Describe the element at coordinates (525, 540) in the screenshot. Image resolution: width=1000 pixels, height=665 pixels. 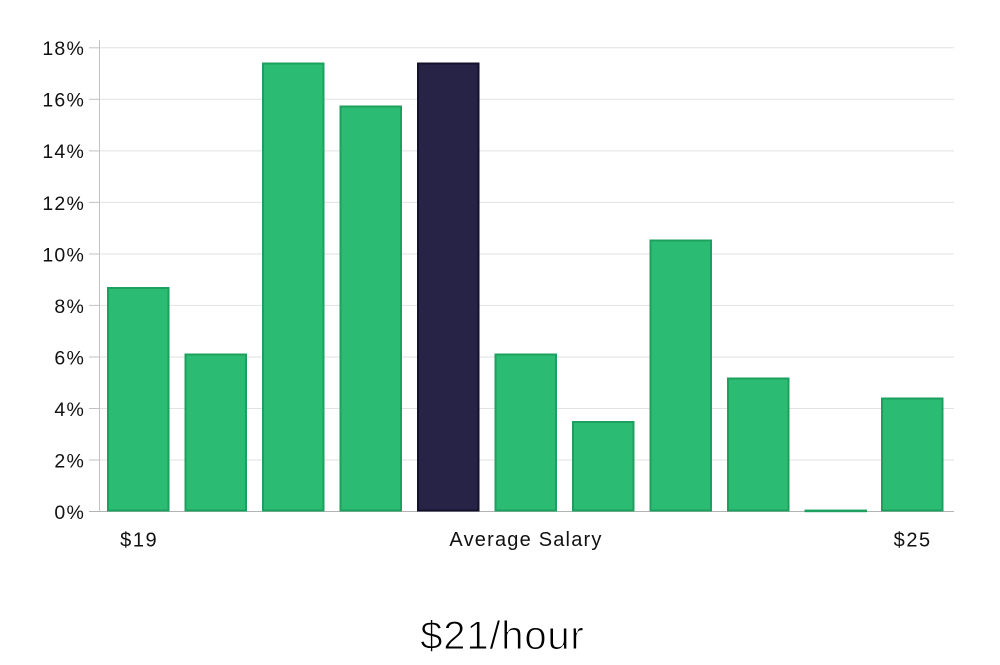
I see `svg-text: Average Salary` at that location.